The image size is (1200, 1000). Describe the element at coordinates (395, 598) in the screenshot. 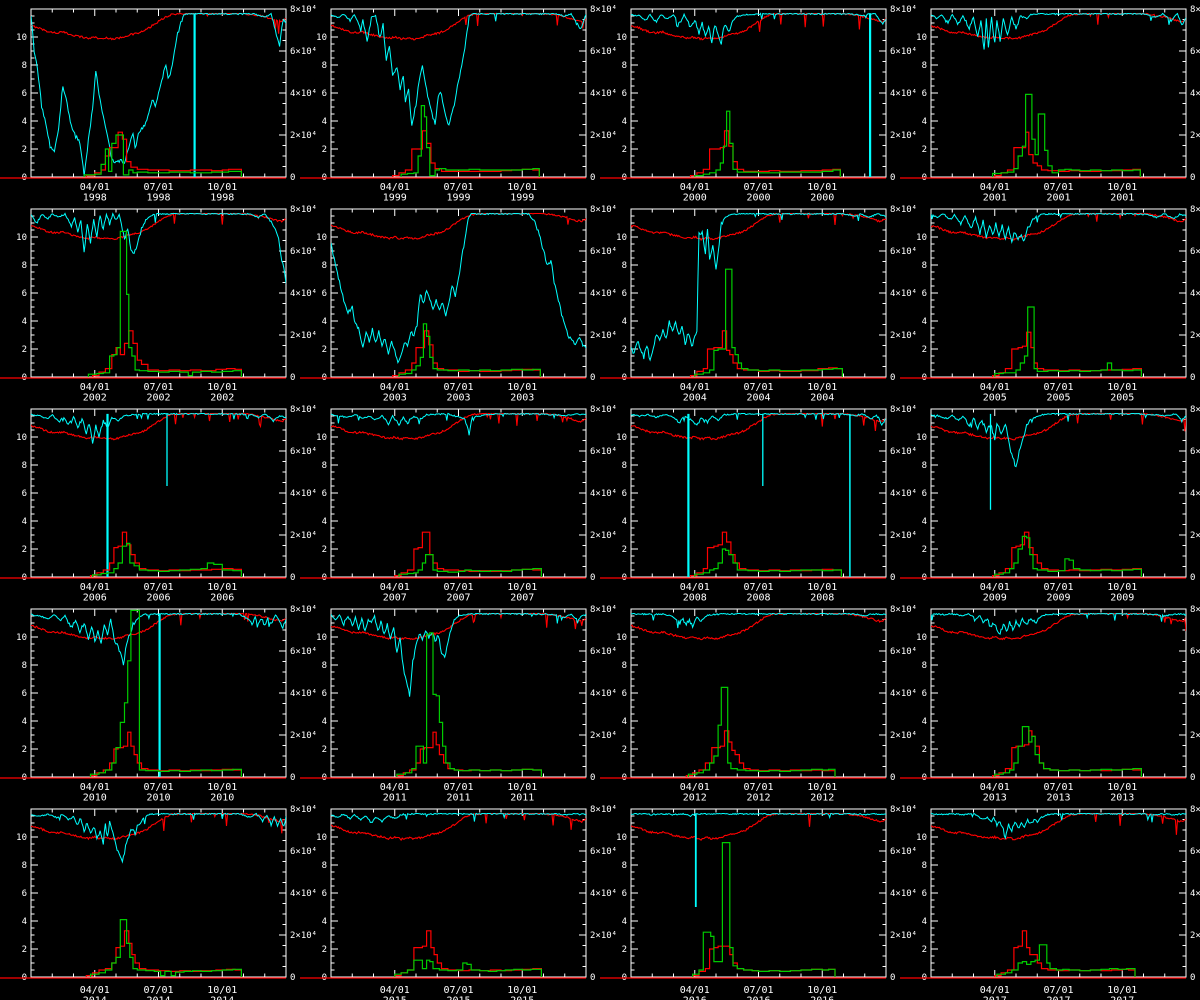

I see `x-tick-year: 2007` at that location.